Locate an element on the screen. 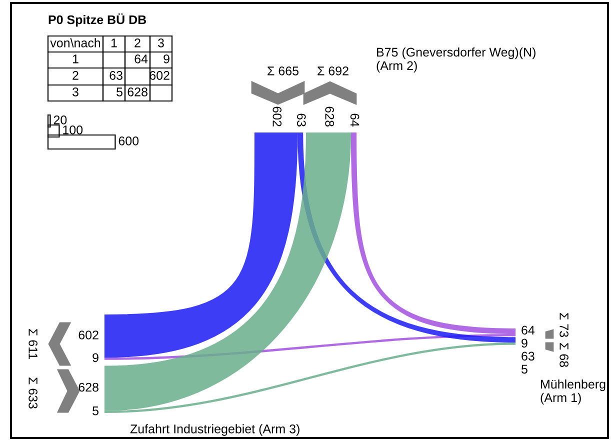  data-label: 5 is located at coordinates (119, 92).